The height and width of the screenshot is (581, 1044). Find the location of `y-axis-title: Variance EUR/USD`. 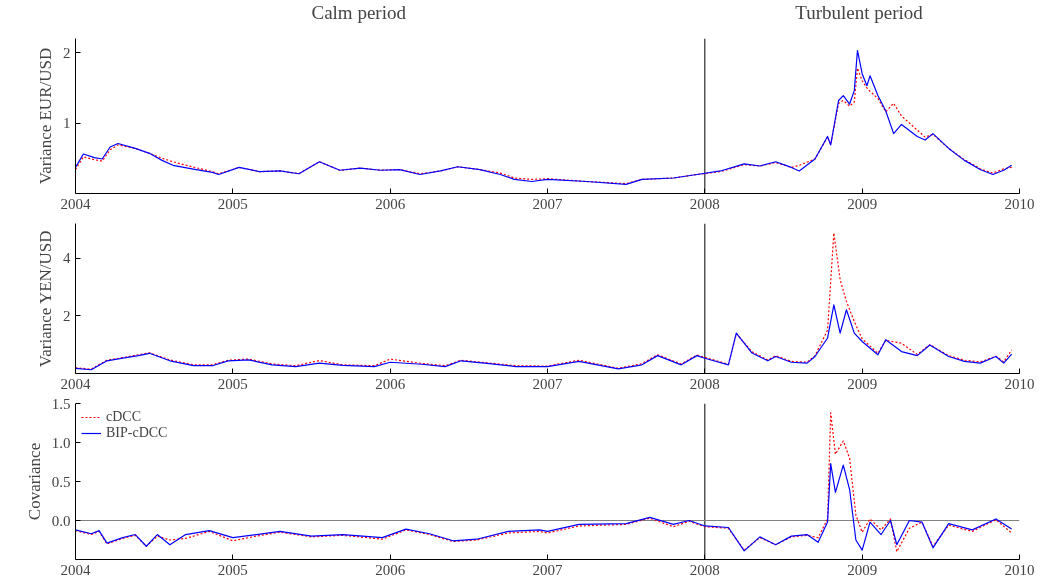

y-axis-title: Variance EUR/USD is located at coordinates (45, 116).